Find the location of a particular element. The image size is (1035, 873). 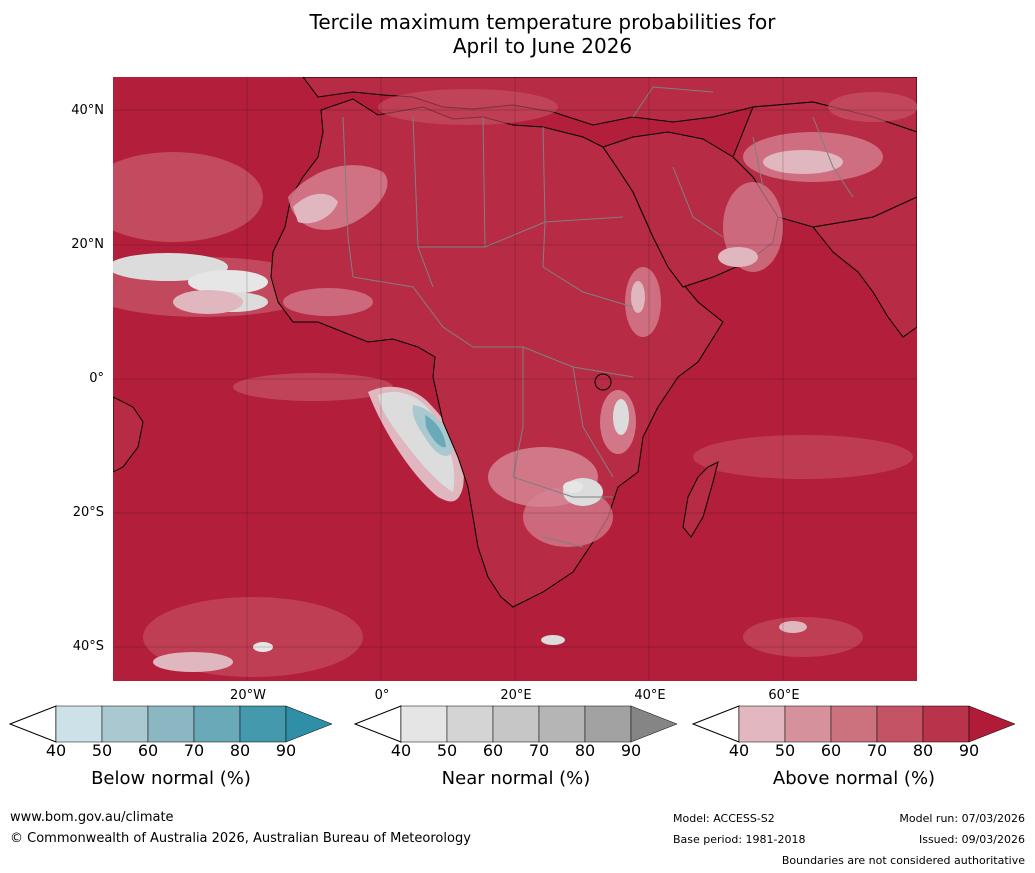

madagascar-land is located at coordinates (700, 499).